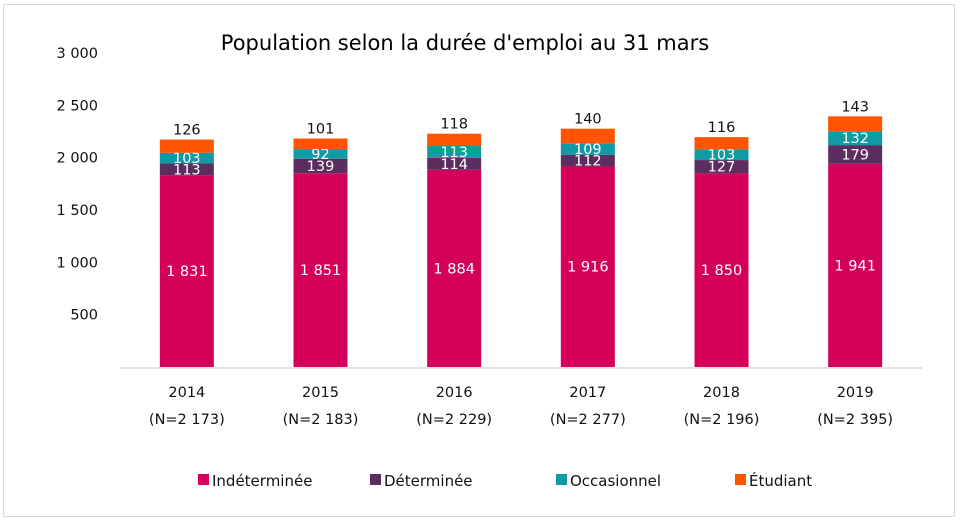 This screenshot has width=961, height=522. I want to click on y-tick-label: 3 000, so click(77, 54).